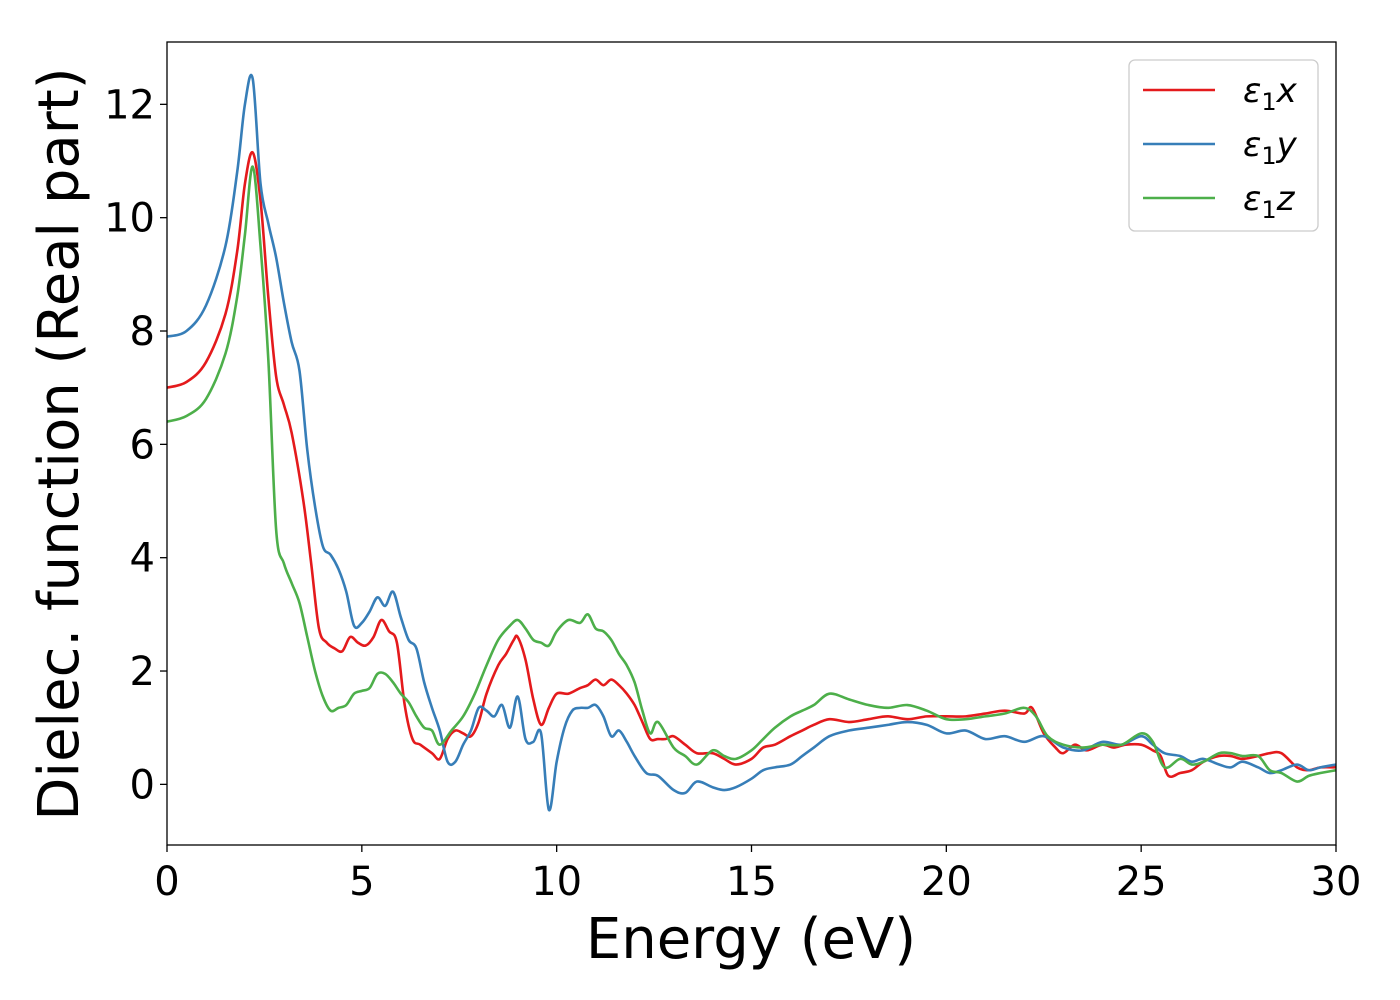  What do you see at coordinates (1141, 882) in the screenshot?
I see `x-tick-label: 25` at bounding box center [1141, 882].